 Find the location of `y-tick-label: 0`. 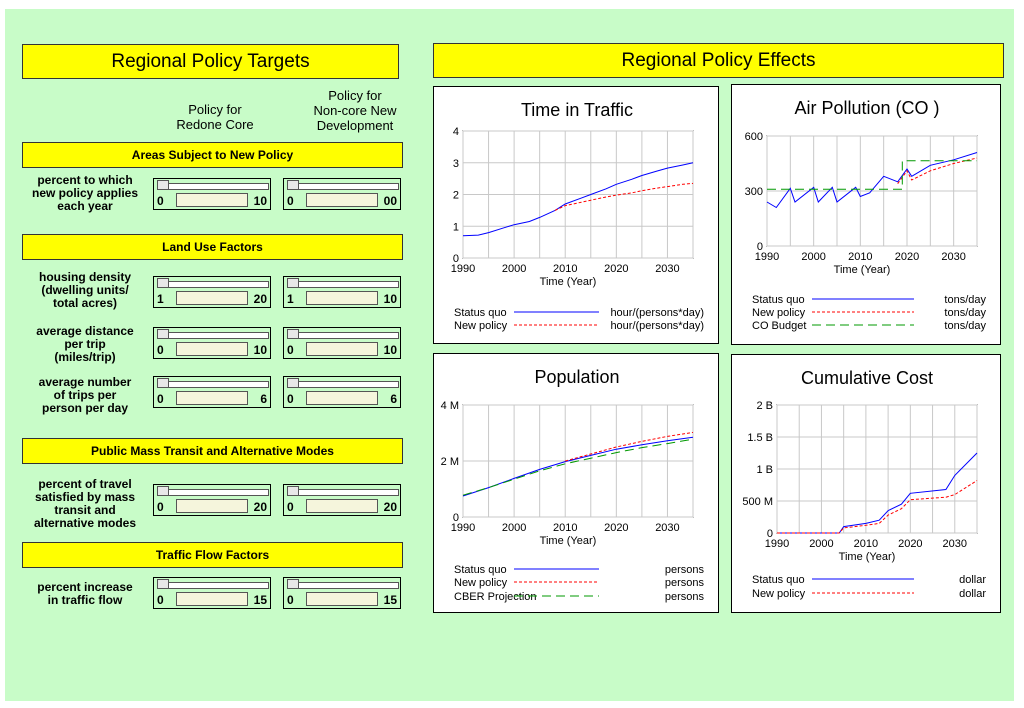

y-tick-label: 0 is located at coordinates (760, 247).